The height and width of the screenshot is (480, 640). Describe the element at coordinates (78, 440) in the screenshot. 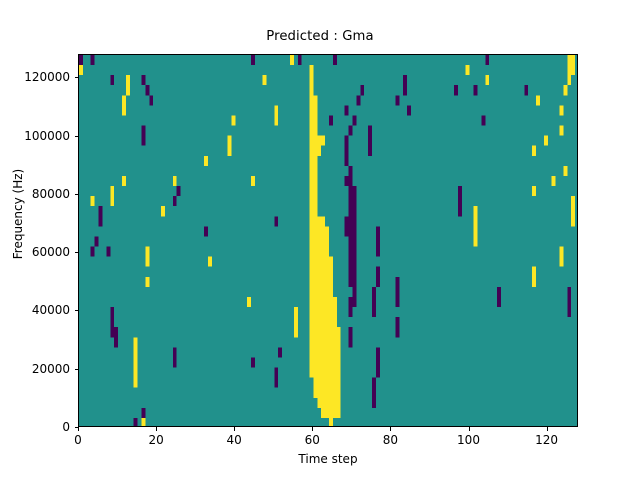

I see `xtick-label-0: 0` at that location.